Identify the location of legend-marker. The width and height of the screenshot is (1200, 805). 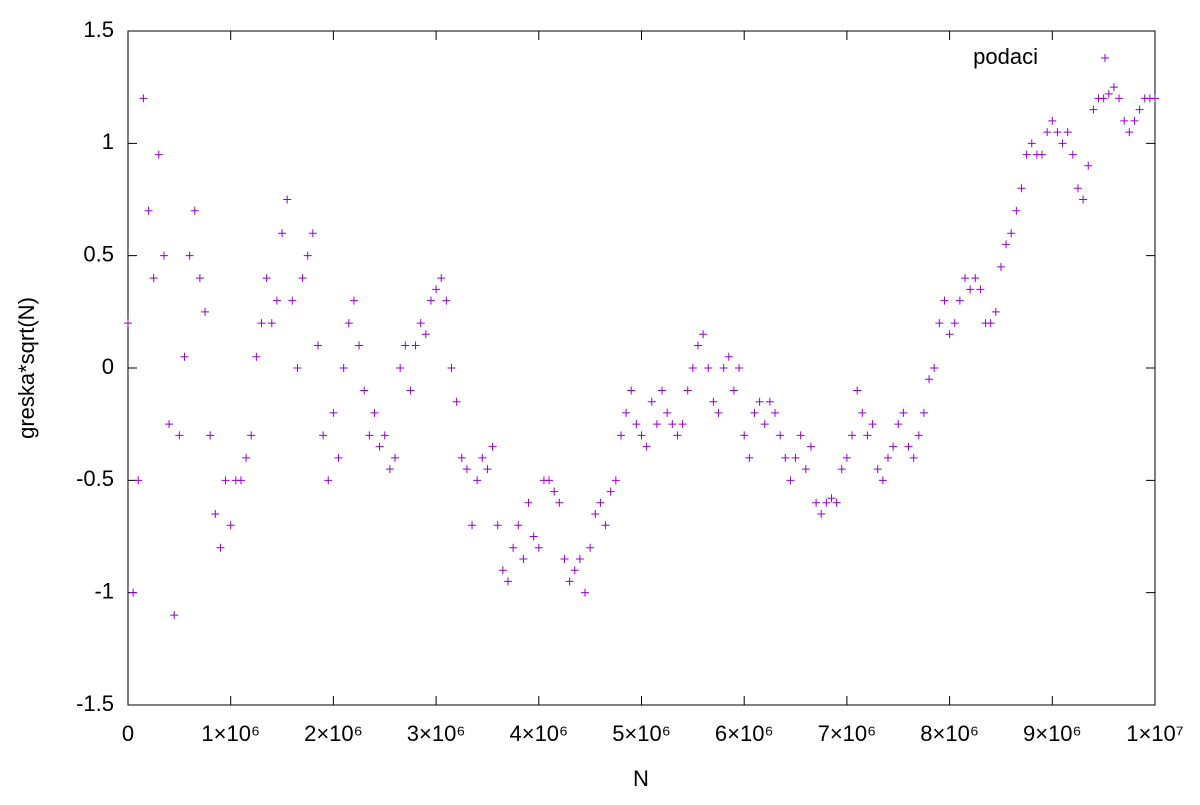
(1105, 58).